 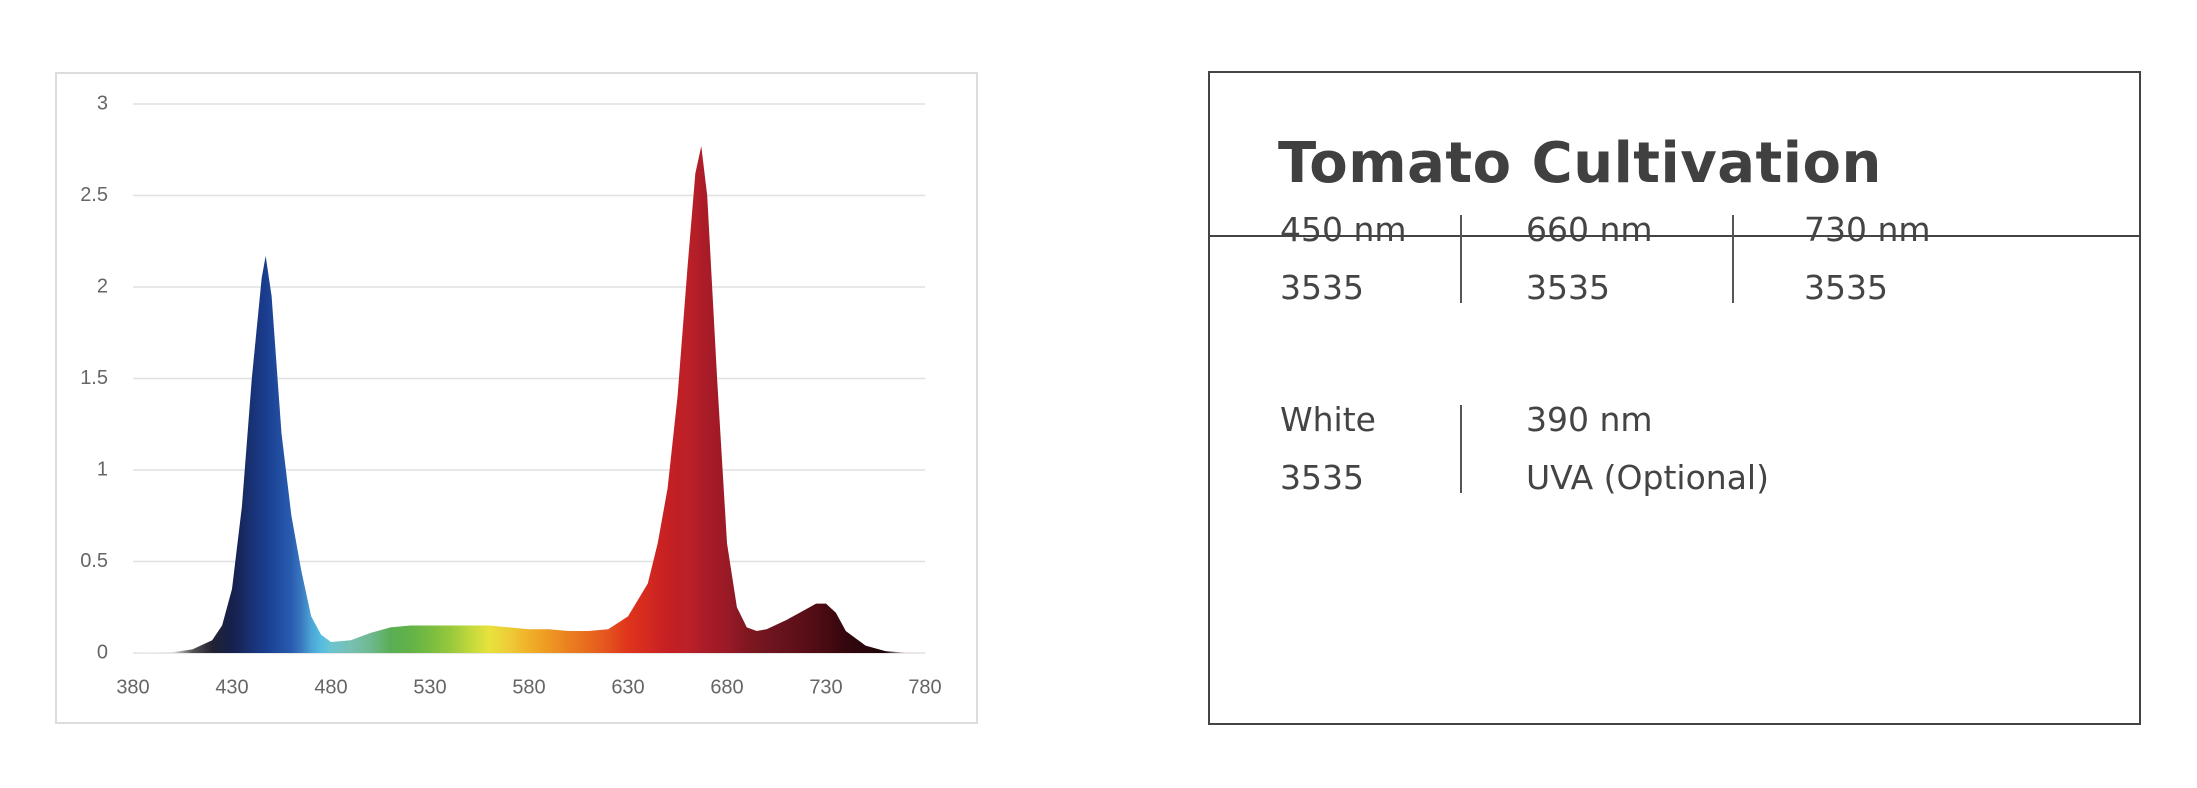 I want to click on item-name: 390 nm, so click(x=1589, y=419).